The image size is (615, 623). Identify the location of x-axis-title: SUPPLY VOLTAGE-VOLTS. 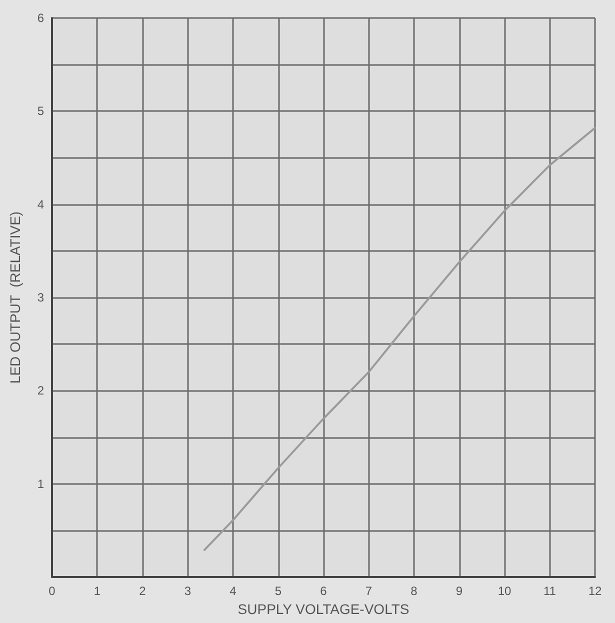
(324, 608).